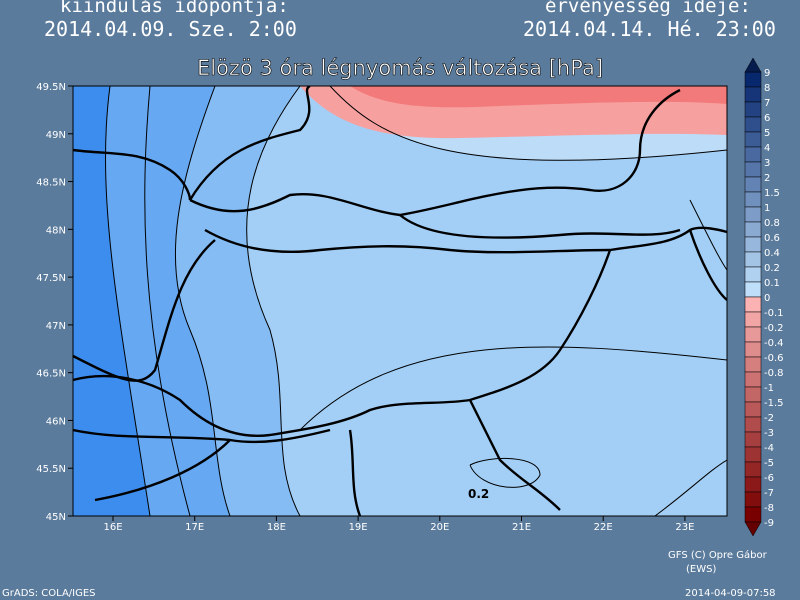 Image resolution: width=800 pixels, height=600 pixels. I want to click on field-neg2, so click(538, 97).